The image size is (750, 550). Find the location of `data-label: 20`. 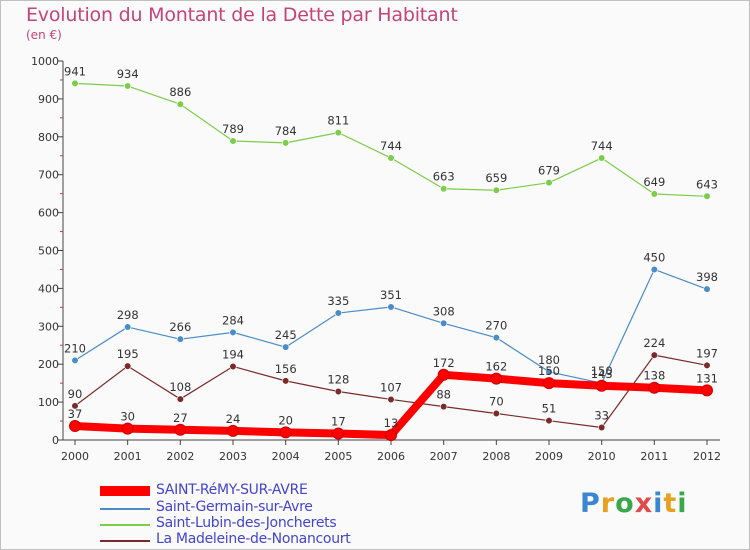

data-label: 20 is located at coordinates (285, 420).